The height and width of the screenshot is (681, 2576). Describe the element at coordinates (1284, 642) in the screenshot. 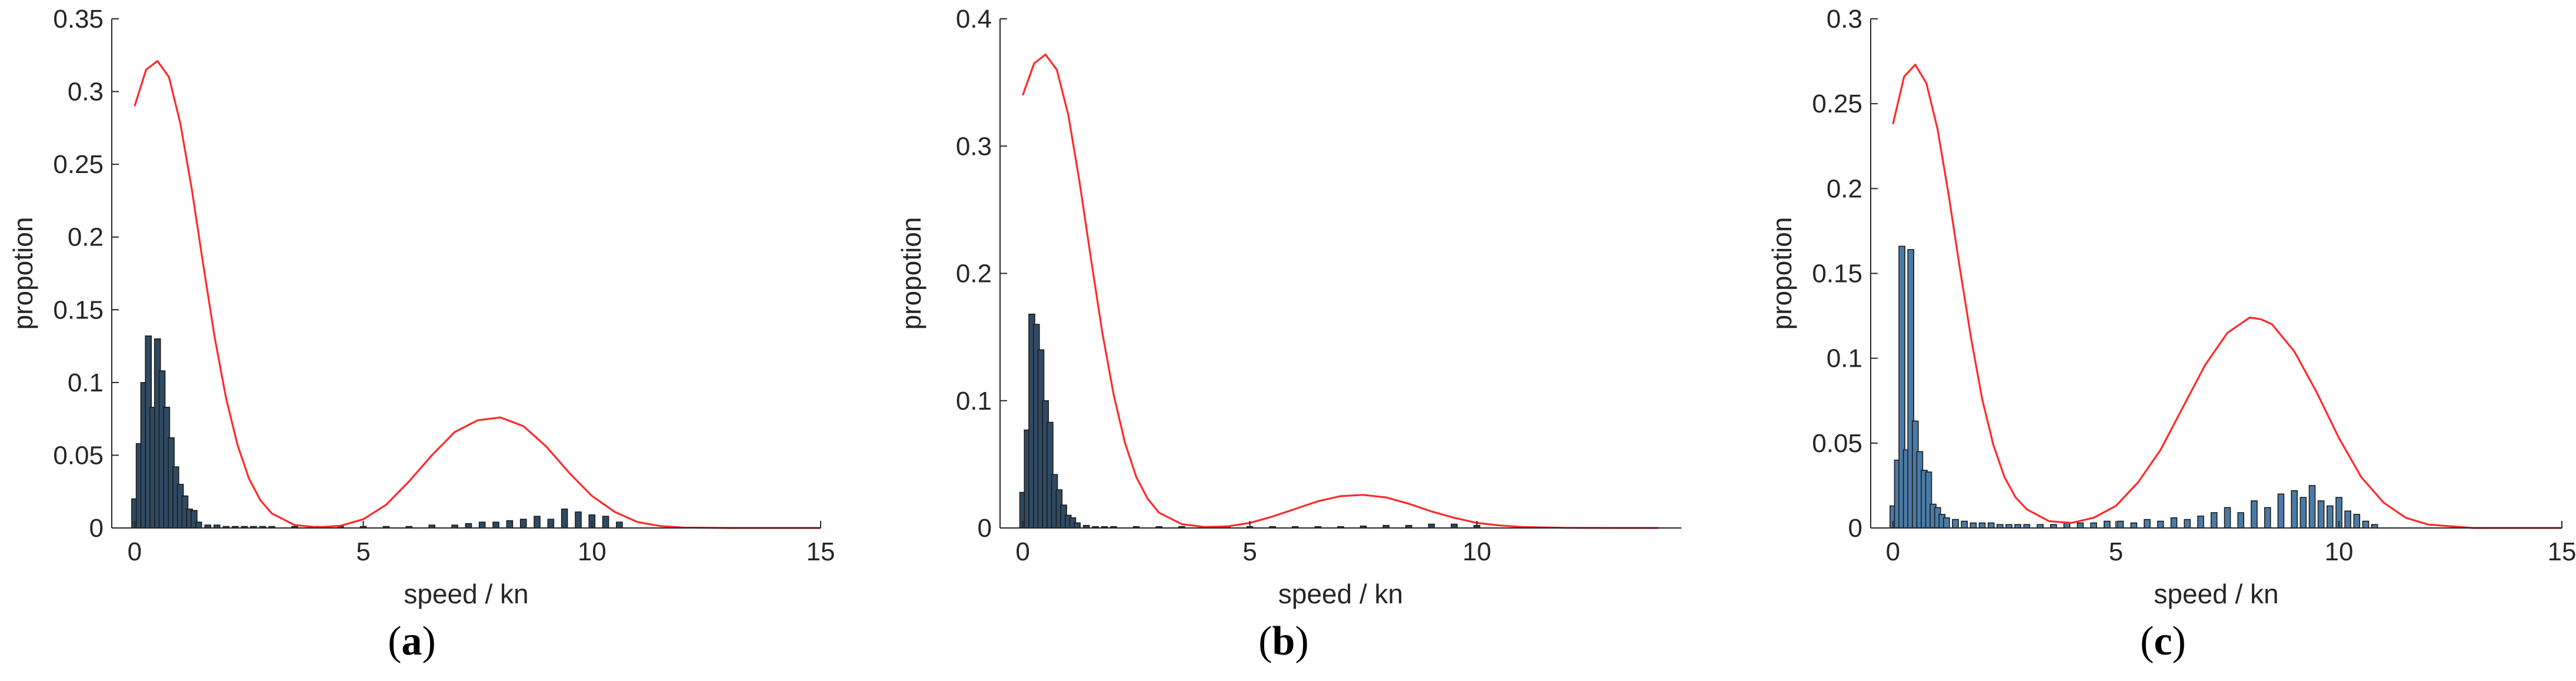

I see `panel-caption: (b)` at that location.